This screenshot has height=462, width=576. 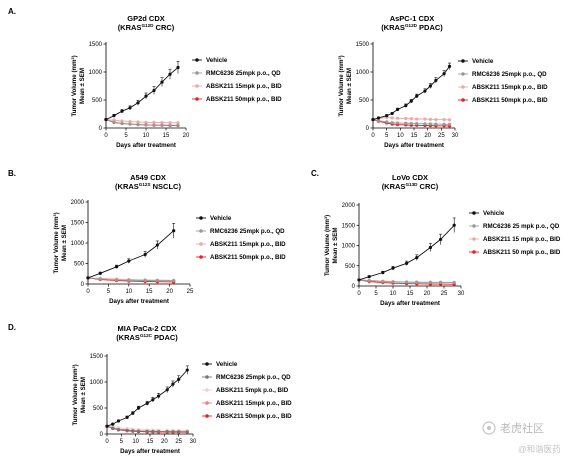 I want to click on subtitle-suffix: PDAC), so click(x=430, y=27).